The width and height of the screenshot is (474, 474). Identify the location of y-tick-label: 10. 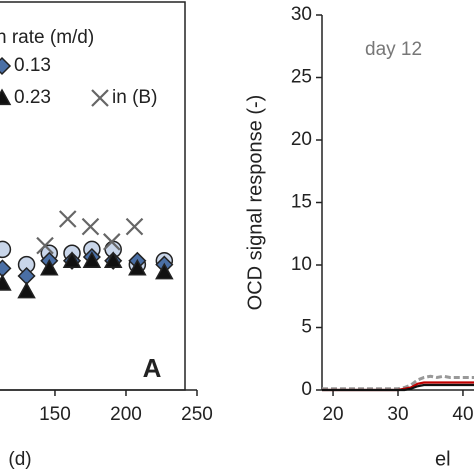
(301, 264).